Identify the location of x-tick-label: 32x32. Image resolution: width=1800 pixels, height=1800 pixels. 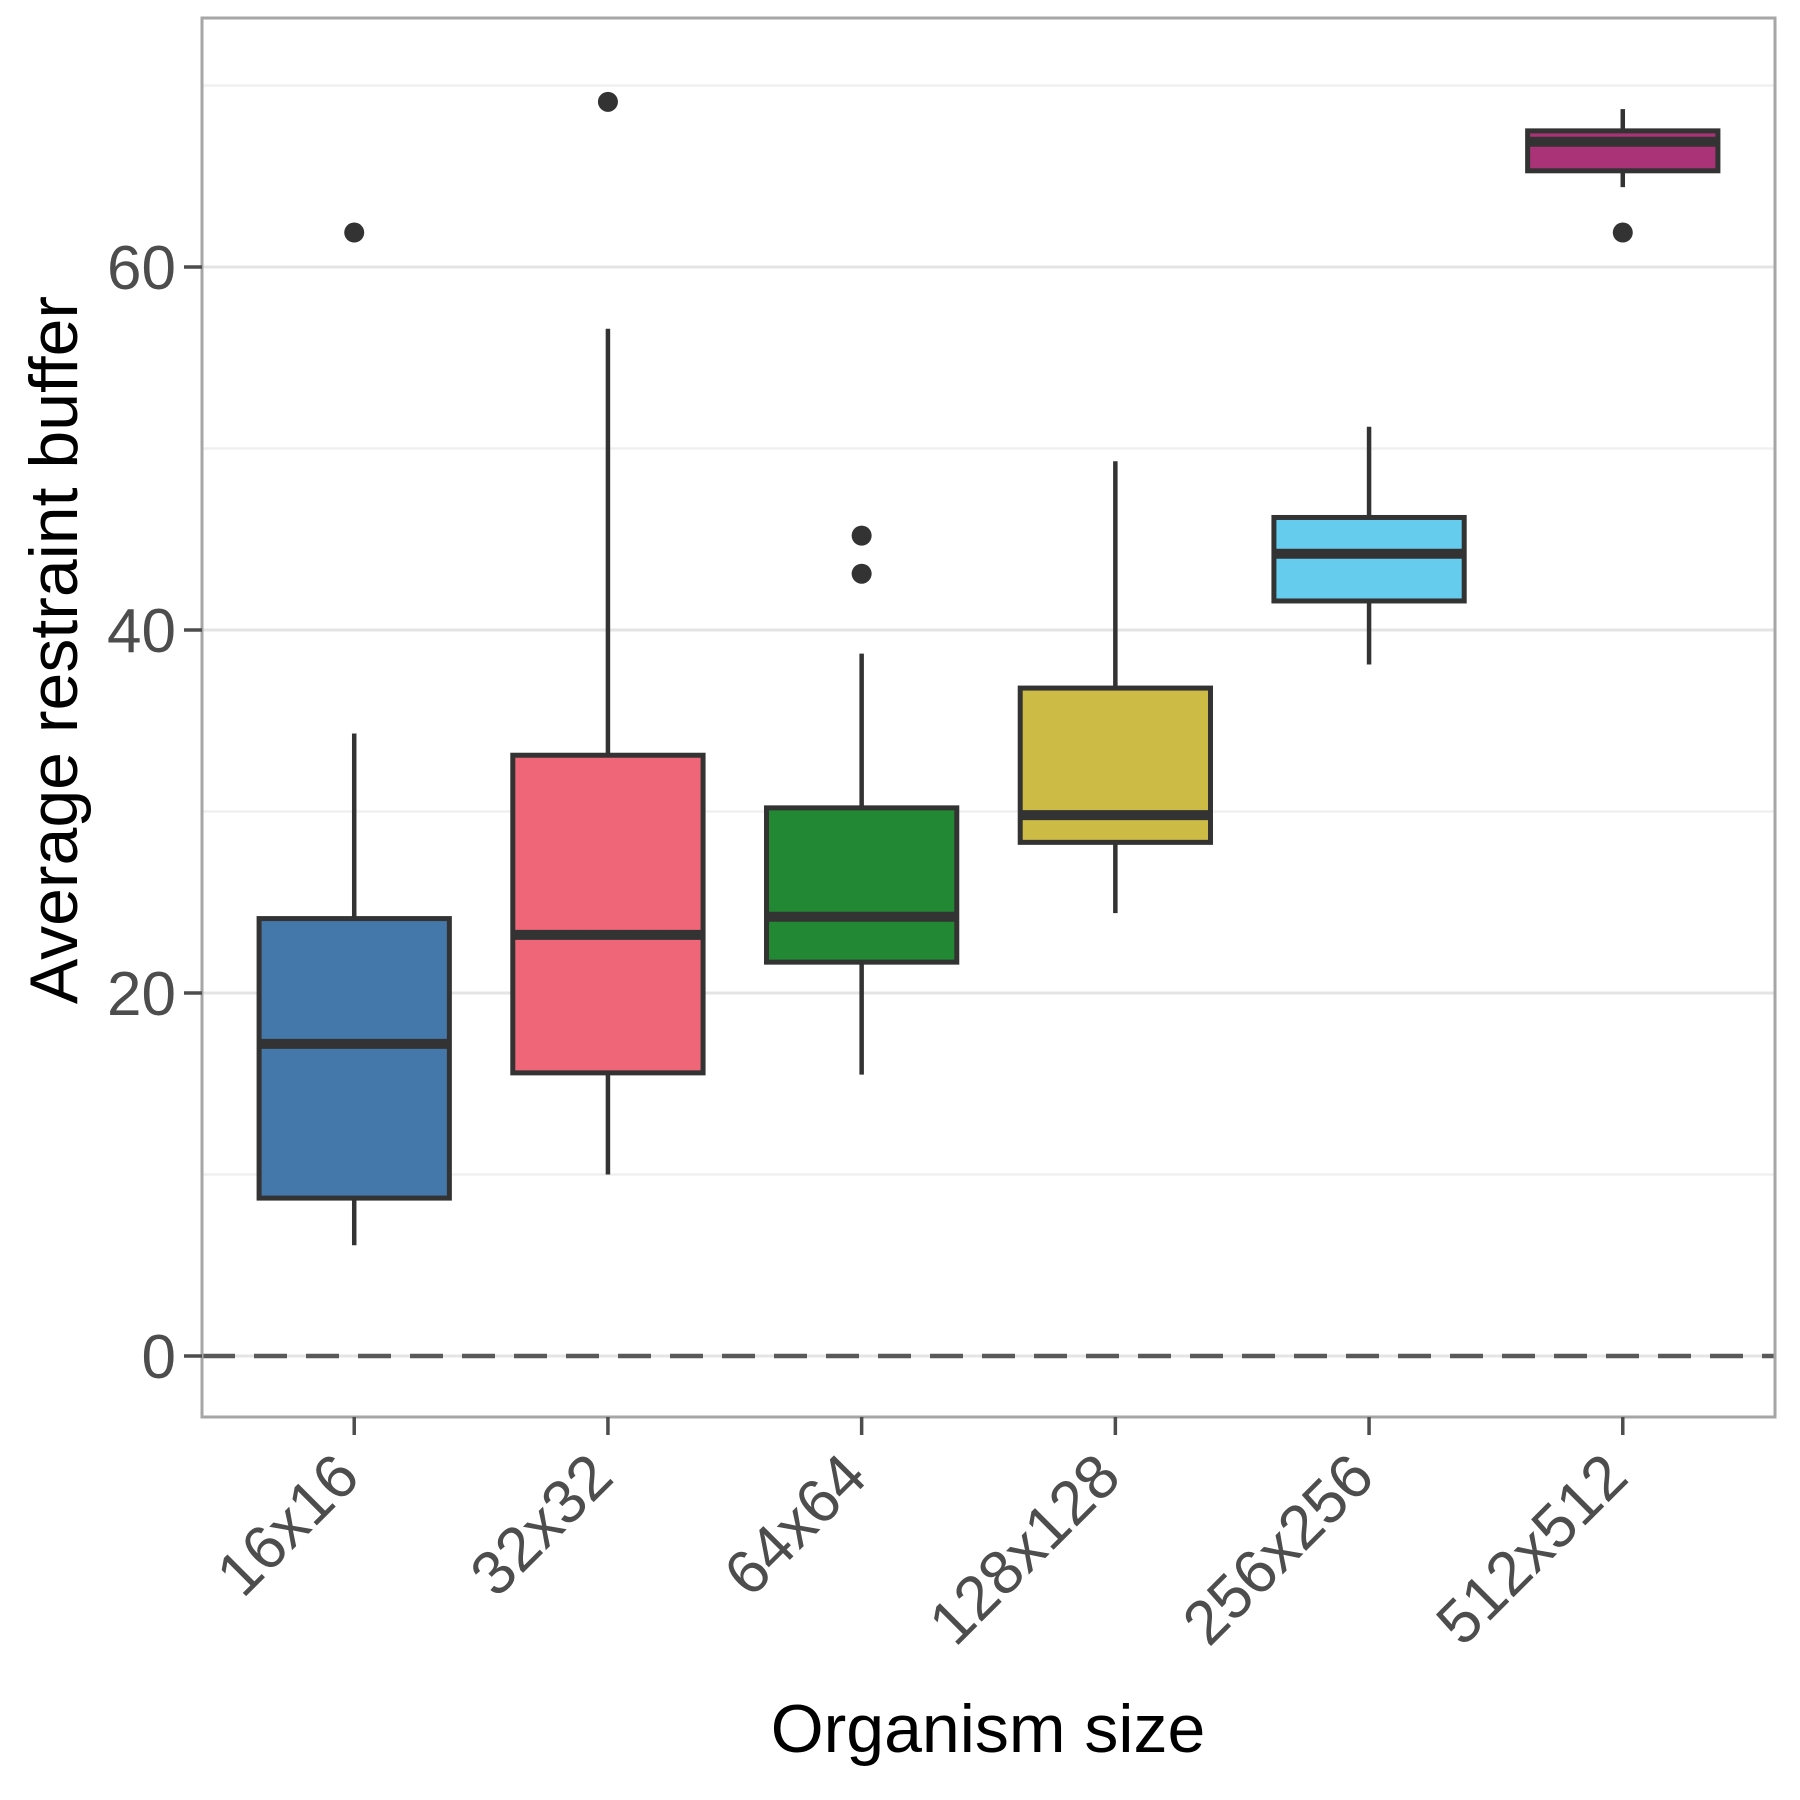
(542, 1525).